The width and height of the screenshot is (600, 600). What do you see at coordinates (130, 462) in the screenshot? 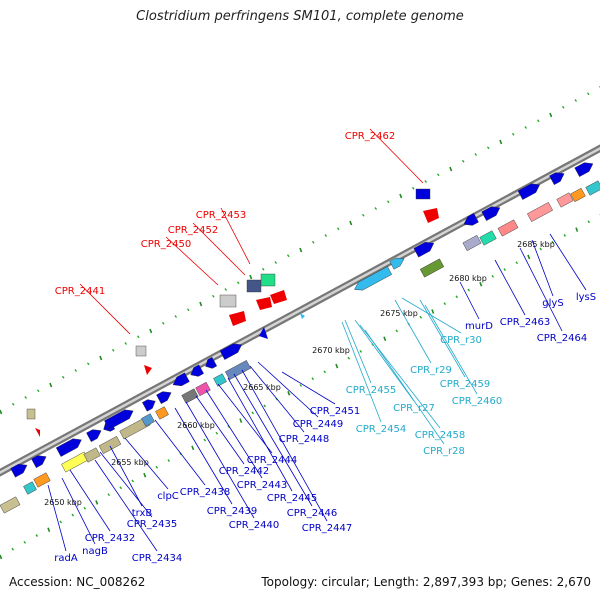
I see `tick-label: 2655 kbp` at bounding box center [130, 462].